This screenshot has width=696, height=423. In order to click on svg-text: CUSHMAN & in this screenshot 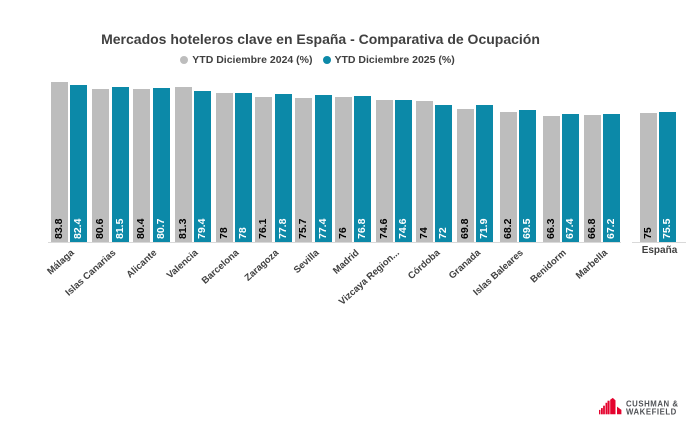, I will do `click(652, 404)`.